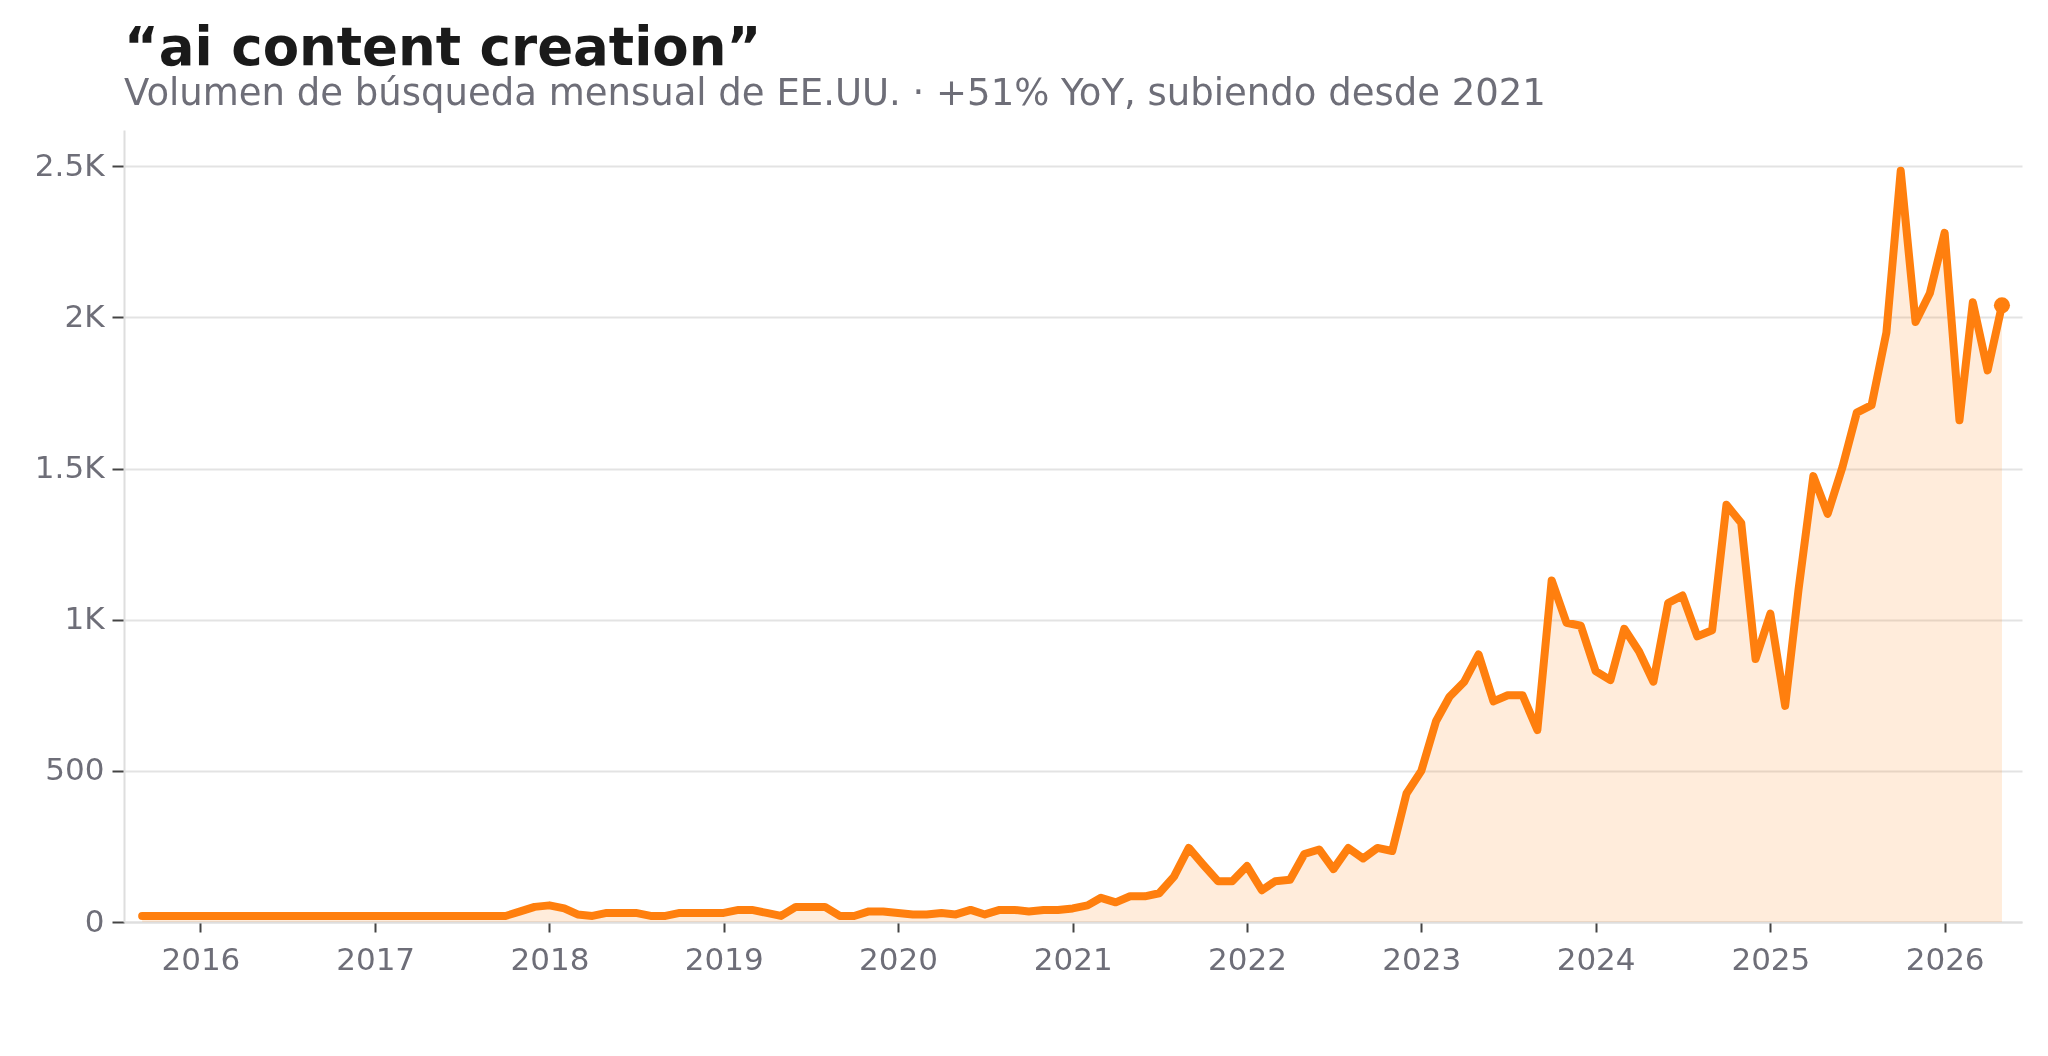 This screenshot has width=2048, height=1056. I want to click on x-tick-label: 2026, so click(1945, 958).